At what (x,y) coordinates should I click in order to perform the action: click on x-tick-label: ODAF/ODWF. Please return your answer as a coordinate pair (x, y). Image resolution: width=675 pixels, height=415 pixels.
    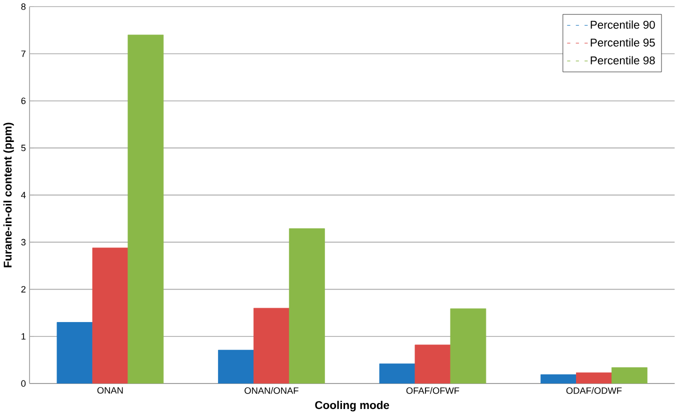
    Looking at the image, I should click on (594, 390).